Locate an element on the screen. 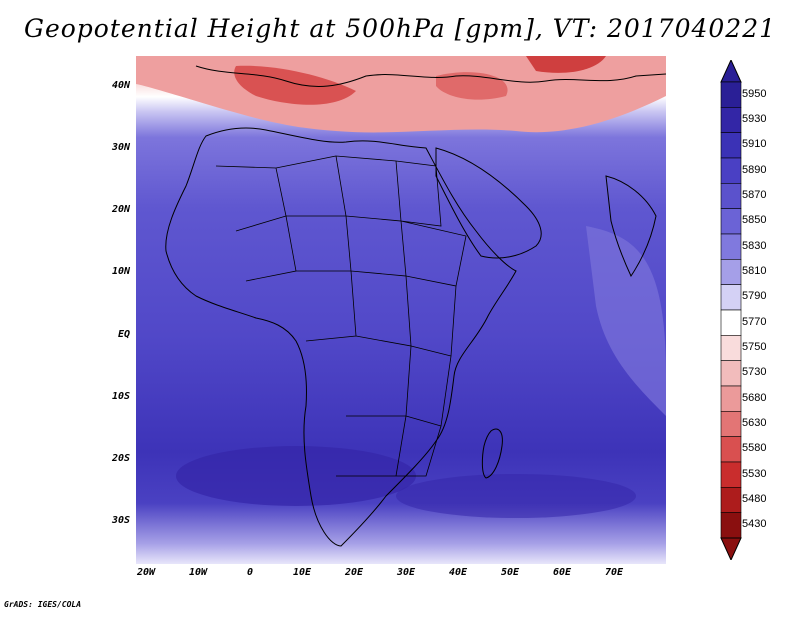 The height and width of the screenshot is (618, 800). light-blue-indian-ocean is located at coordinates (626, 321).